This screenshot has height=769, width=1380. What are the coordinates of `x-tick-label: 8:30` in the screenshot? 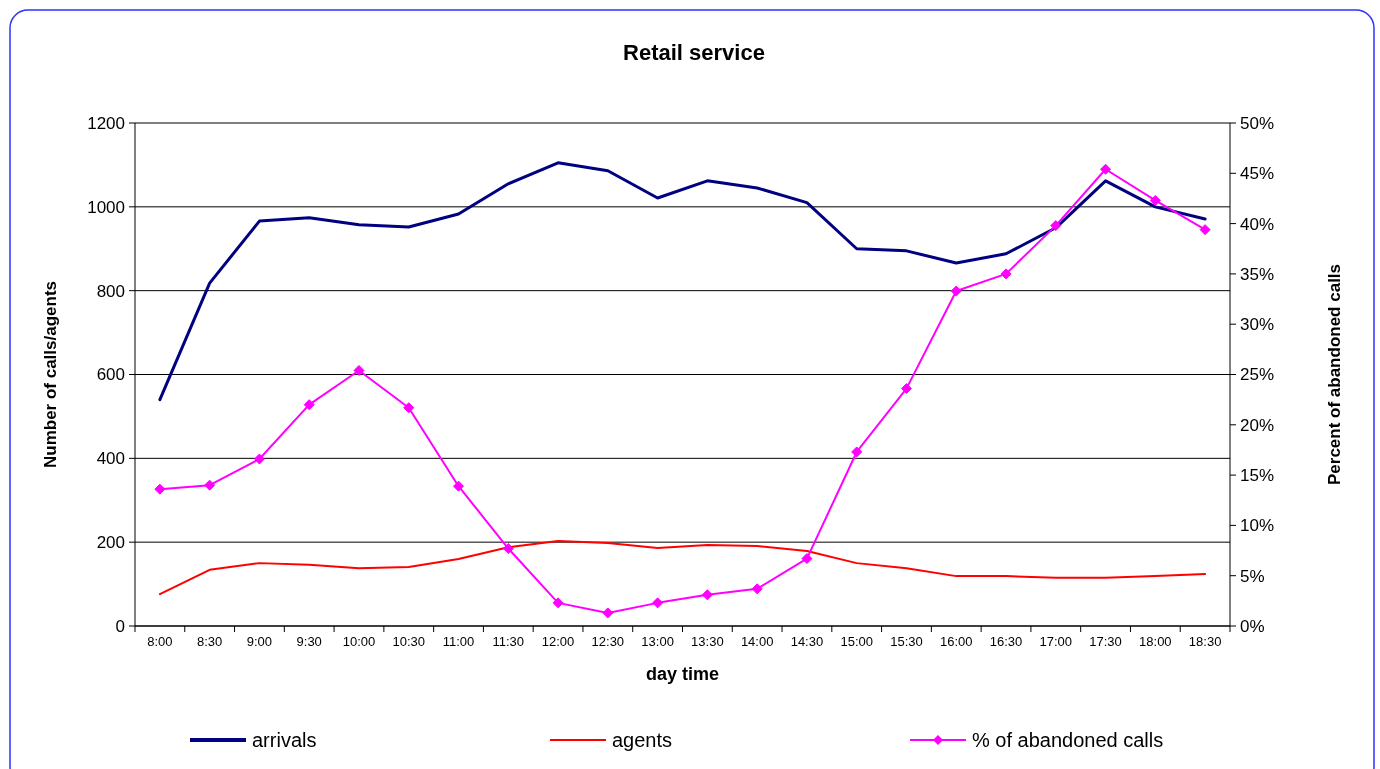 It's located at (210, 641).